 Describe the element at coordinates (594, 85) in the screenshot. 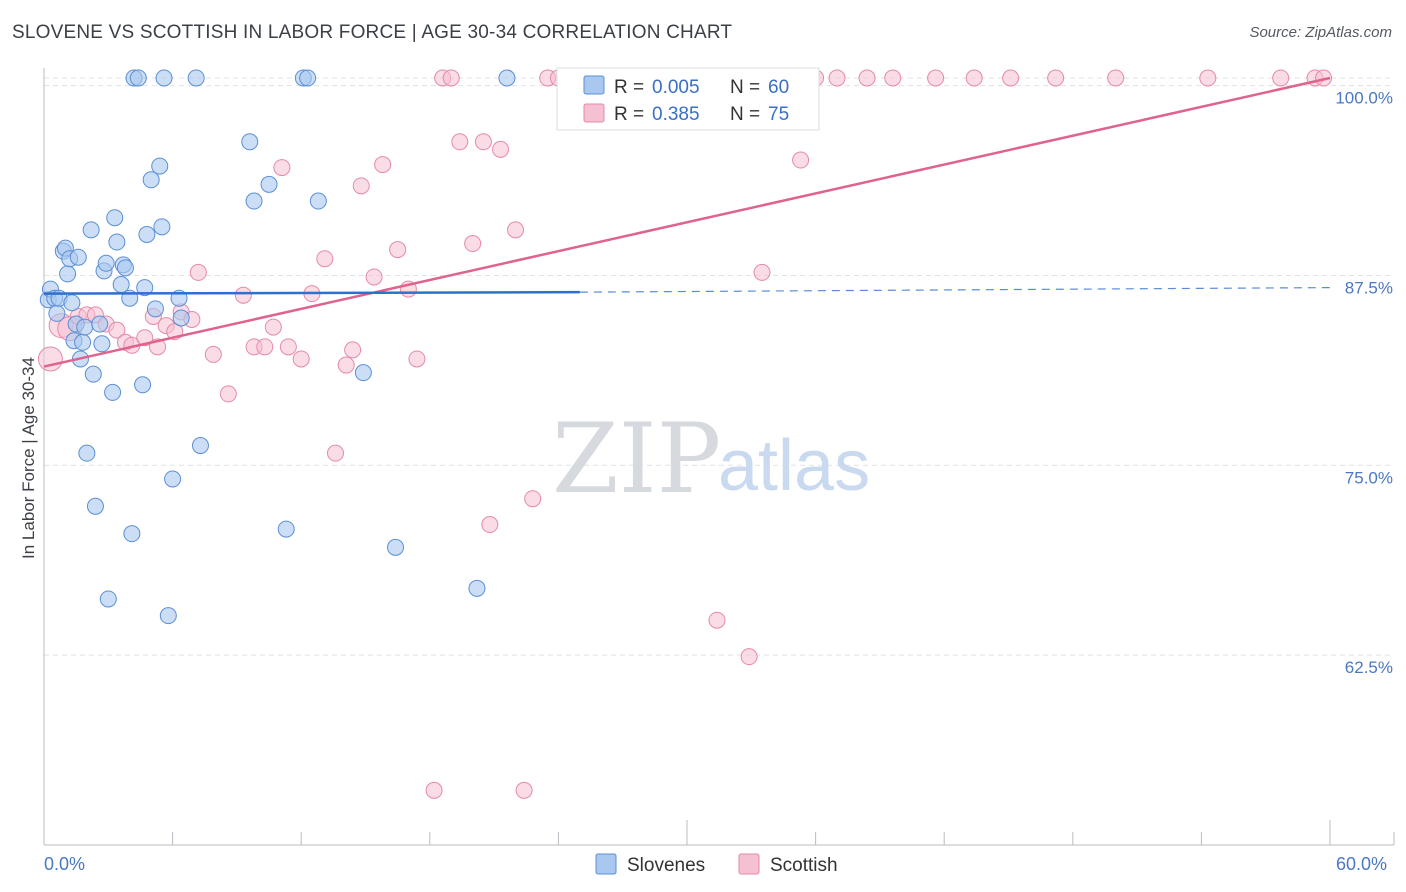

I see `legend-swatch-slovenes` at that location.